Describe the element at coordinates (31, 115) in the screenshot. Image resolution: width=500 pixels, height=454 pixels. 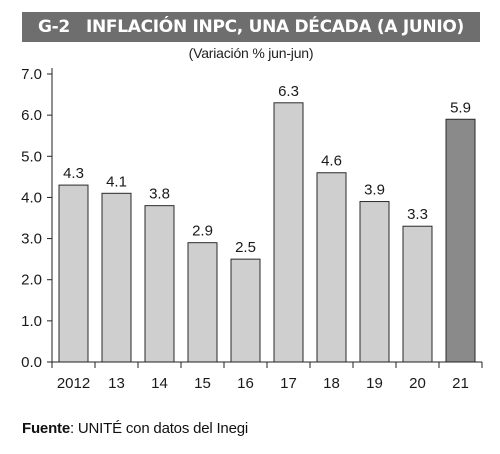
I see `y-tick-label: 6.0` at that location.